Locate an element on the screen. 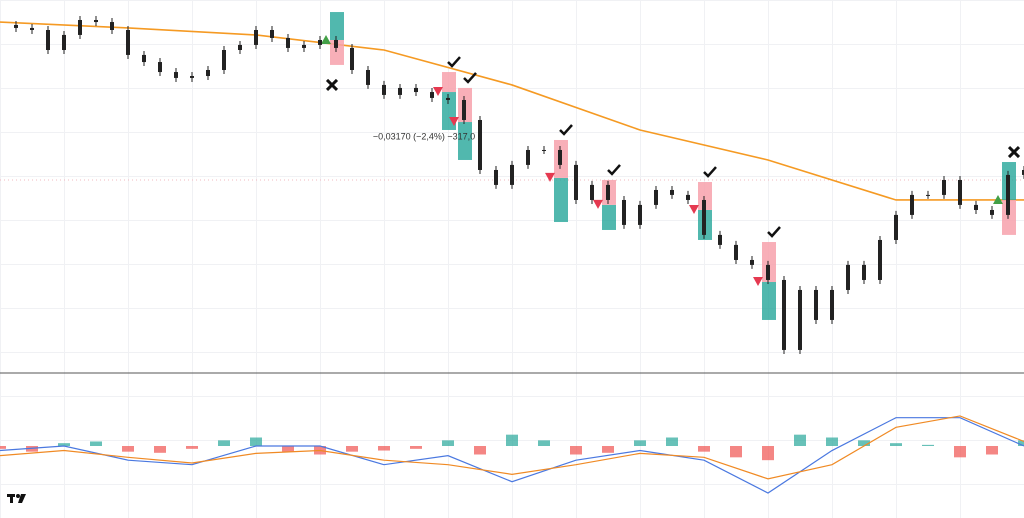  logo is located at coordinates (16, 498).